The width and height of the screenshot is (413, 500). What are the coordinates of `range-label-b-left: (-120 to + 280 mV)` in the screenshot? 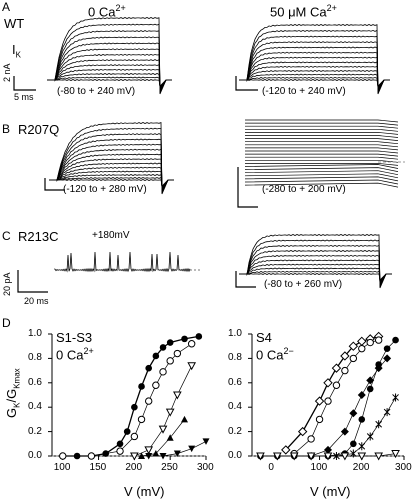 It's located at (105, 189).